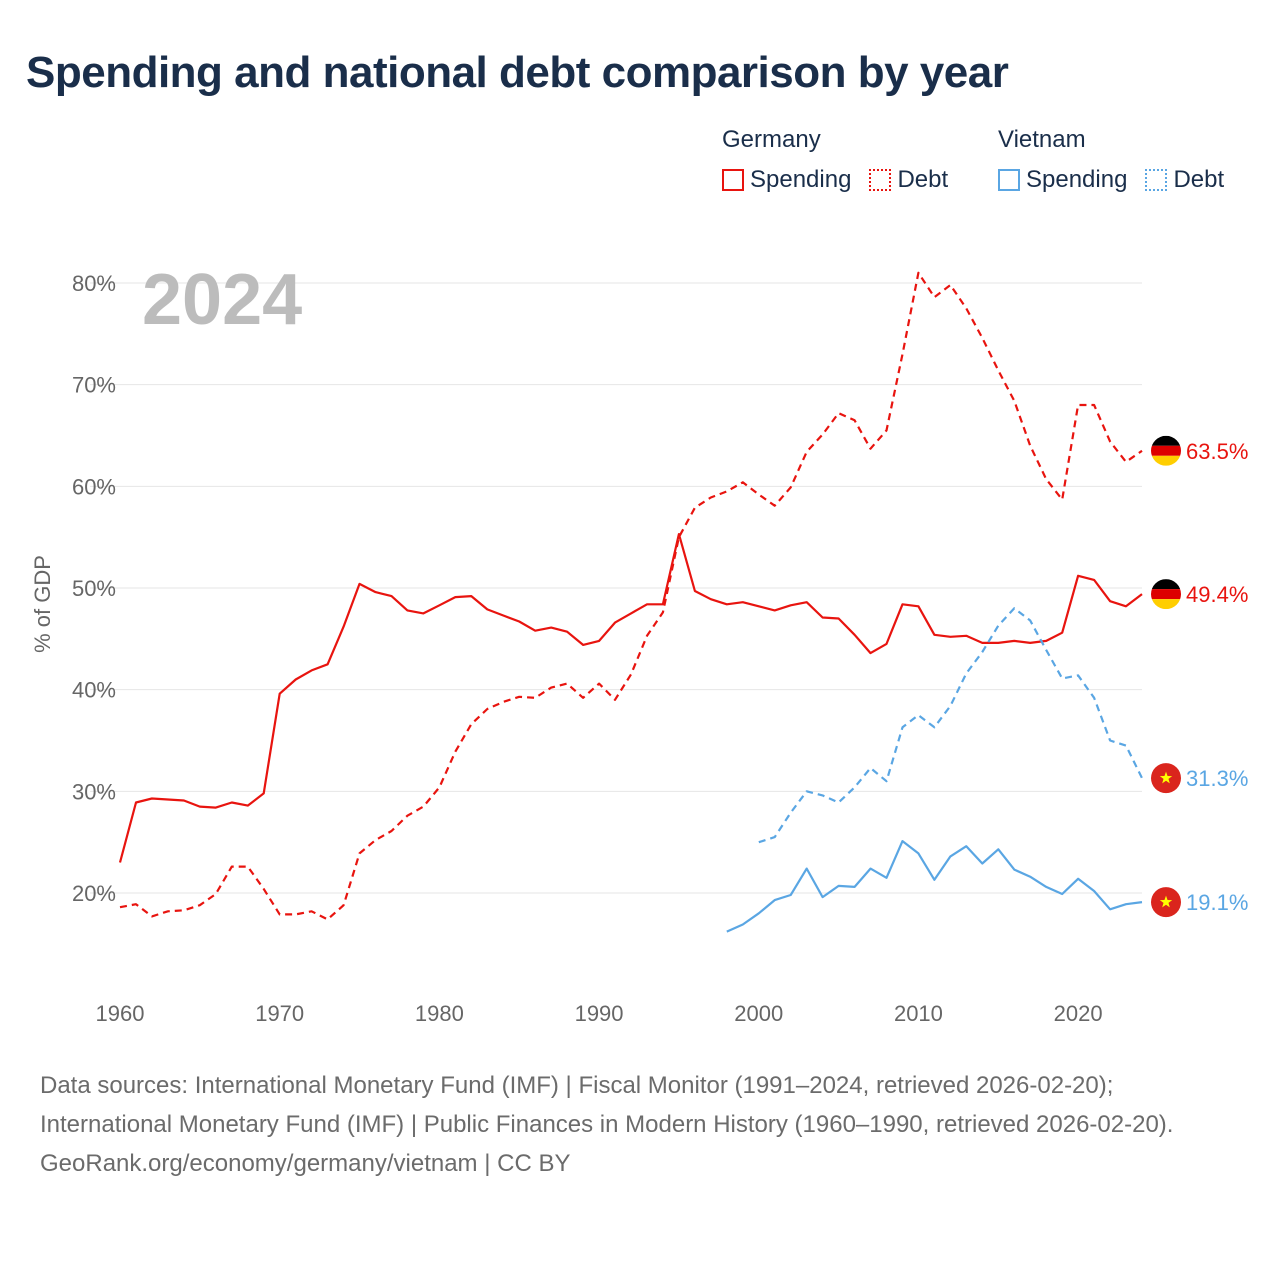 This screenshot has width=1280, height=1280. I want to click on x-tick-label: 2010, so click(918, 1013).